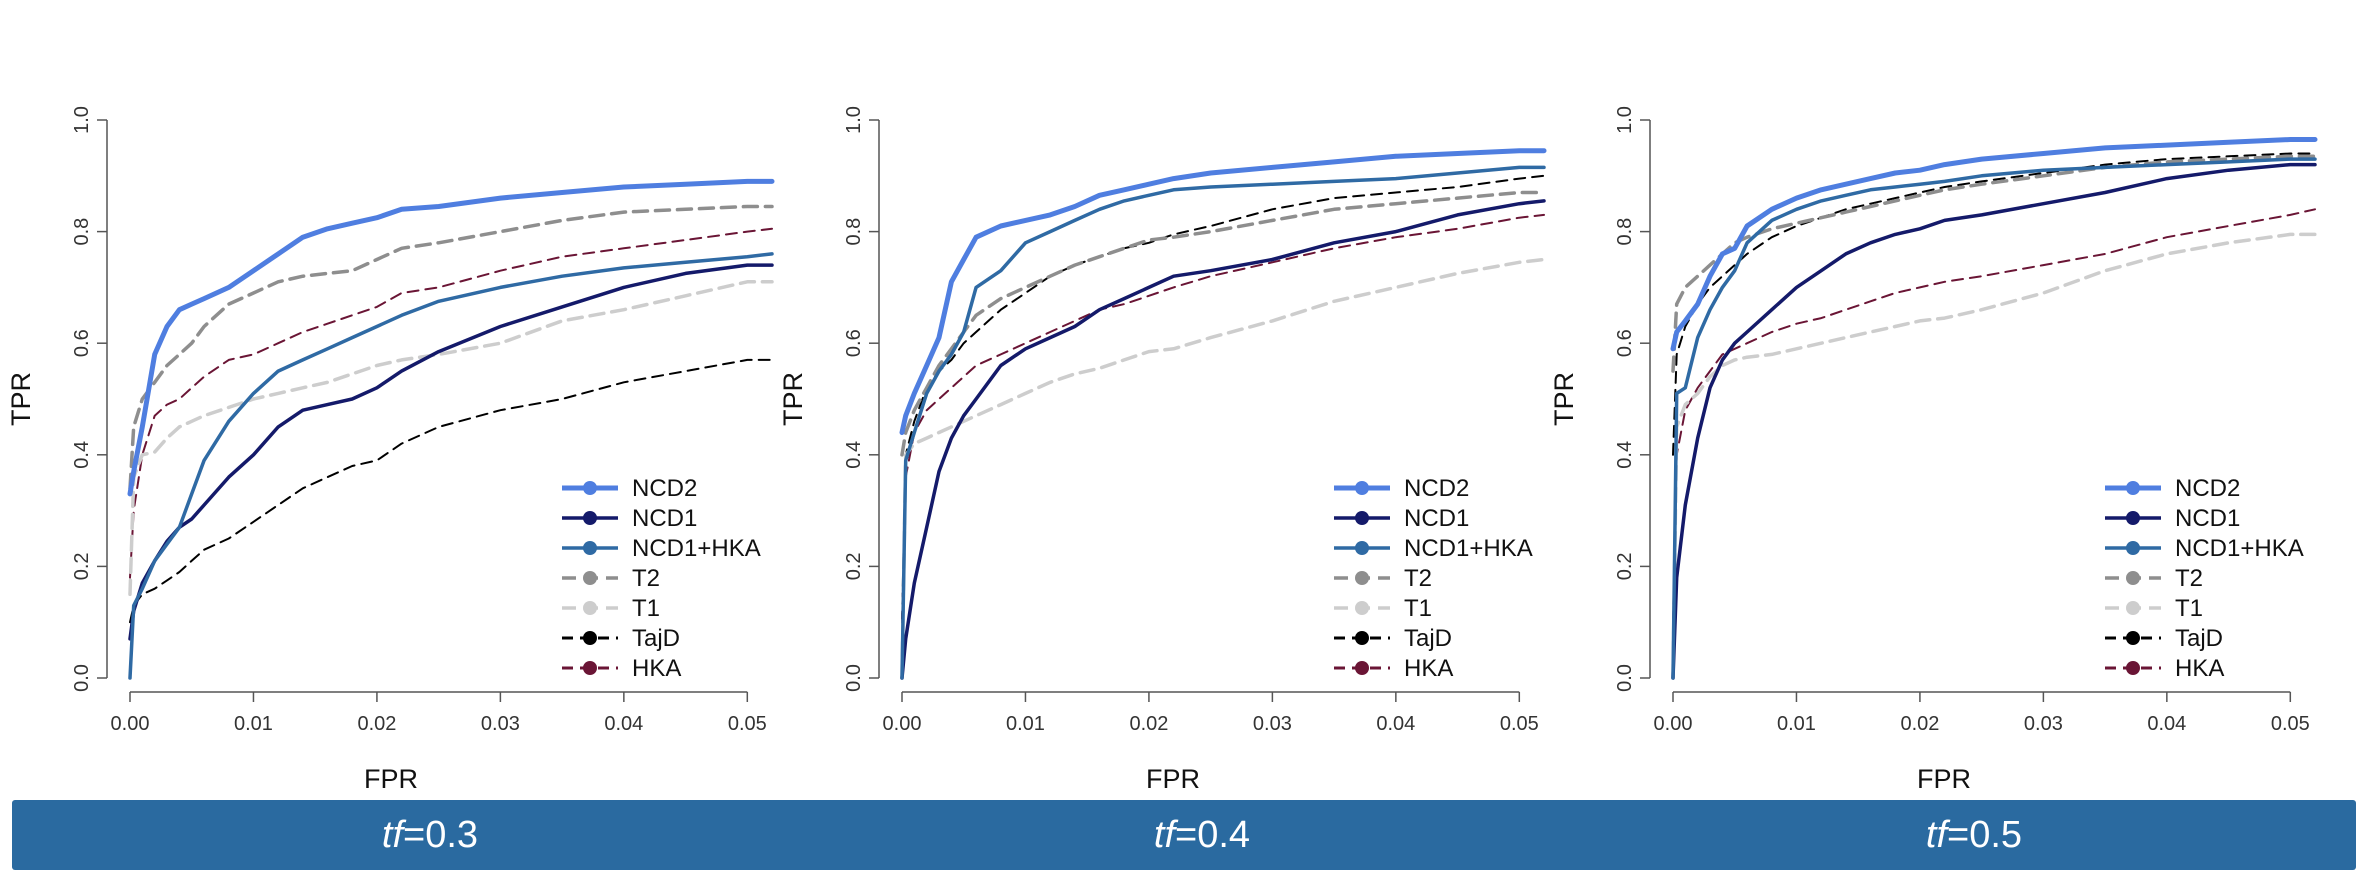  I want to click on banner-label-value: =0.3, so click(441, 835).